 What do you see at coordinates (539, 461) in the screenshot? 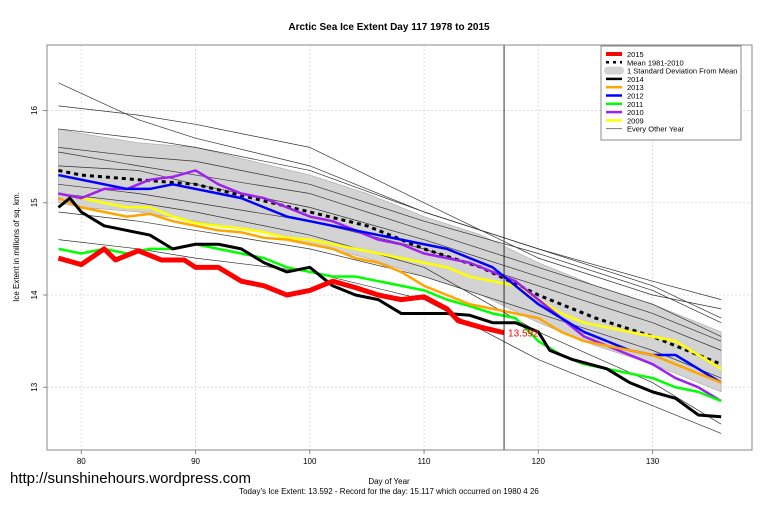
I see `x-tick-label: 120` at bounding box center [539, 461].